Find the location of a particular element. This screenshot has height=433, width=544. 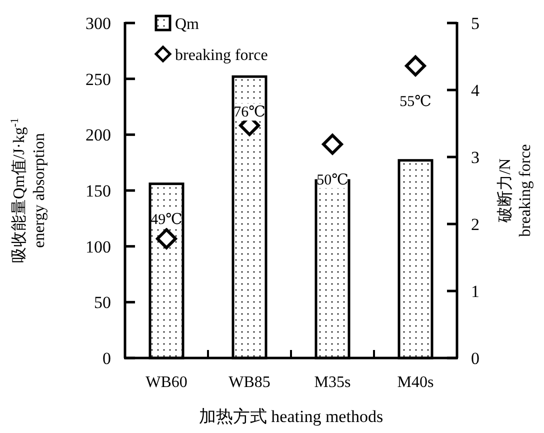

annotation: 49℃ is located at coordinates (166, 220).